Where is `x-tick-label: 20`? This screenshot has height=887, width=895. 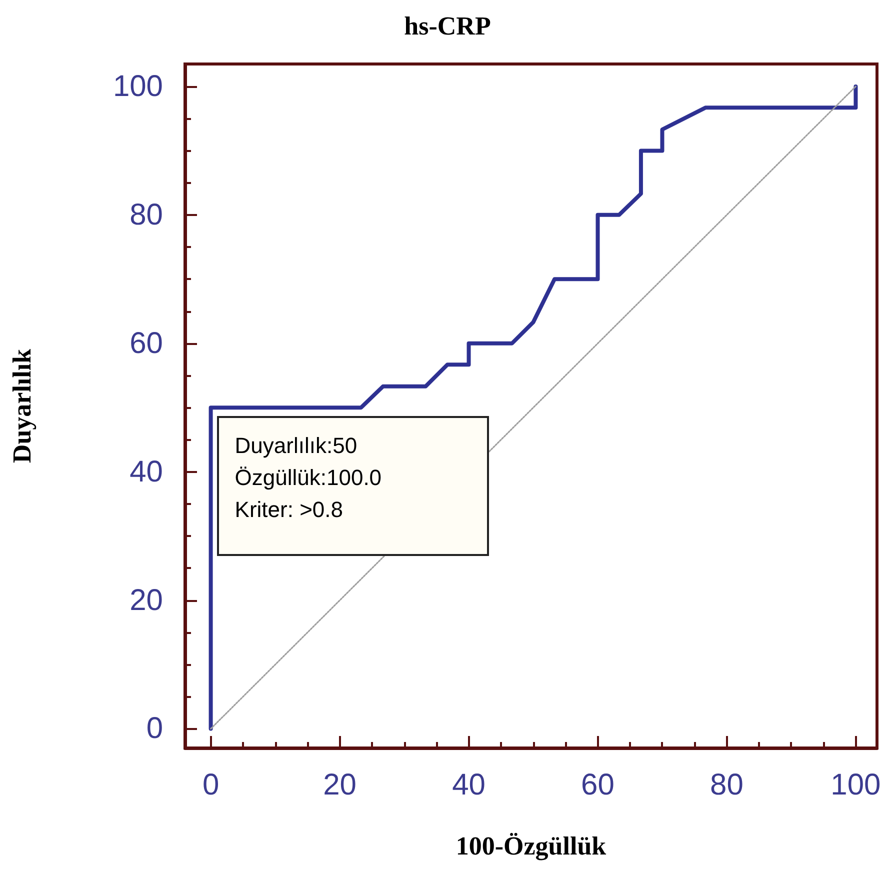 x-tick-label: 20 is located at coordinates (339, 785).